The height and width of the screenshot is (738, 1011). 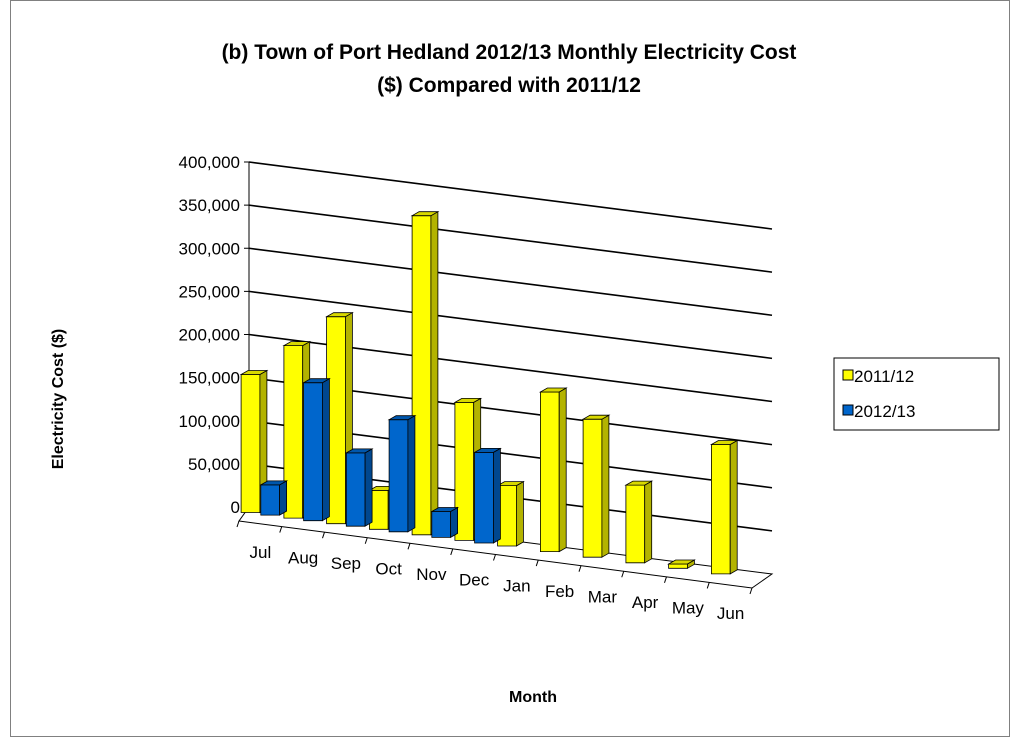 I want to click on x-tick-label: Aug, so click(x=303, y=557).